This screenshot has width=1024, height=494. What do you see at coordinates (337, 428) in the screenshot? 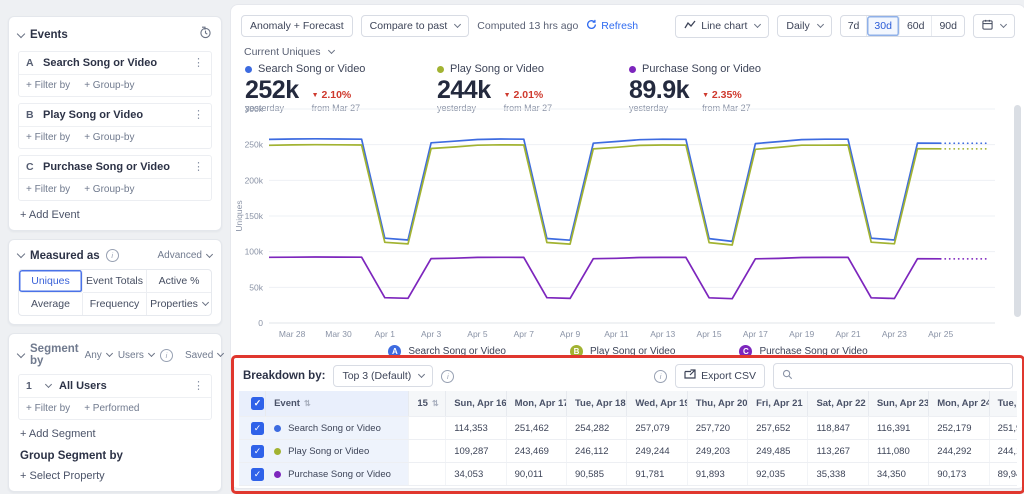
I see `row-event-name-cell: Search Song or Video` at bounding box center [337, 428].